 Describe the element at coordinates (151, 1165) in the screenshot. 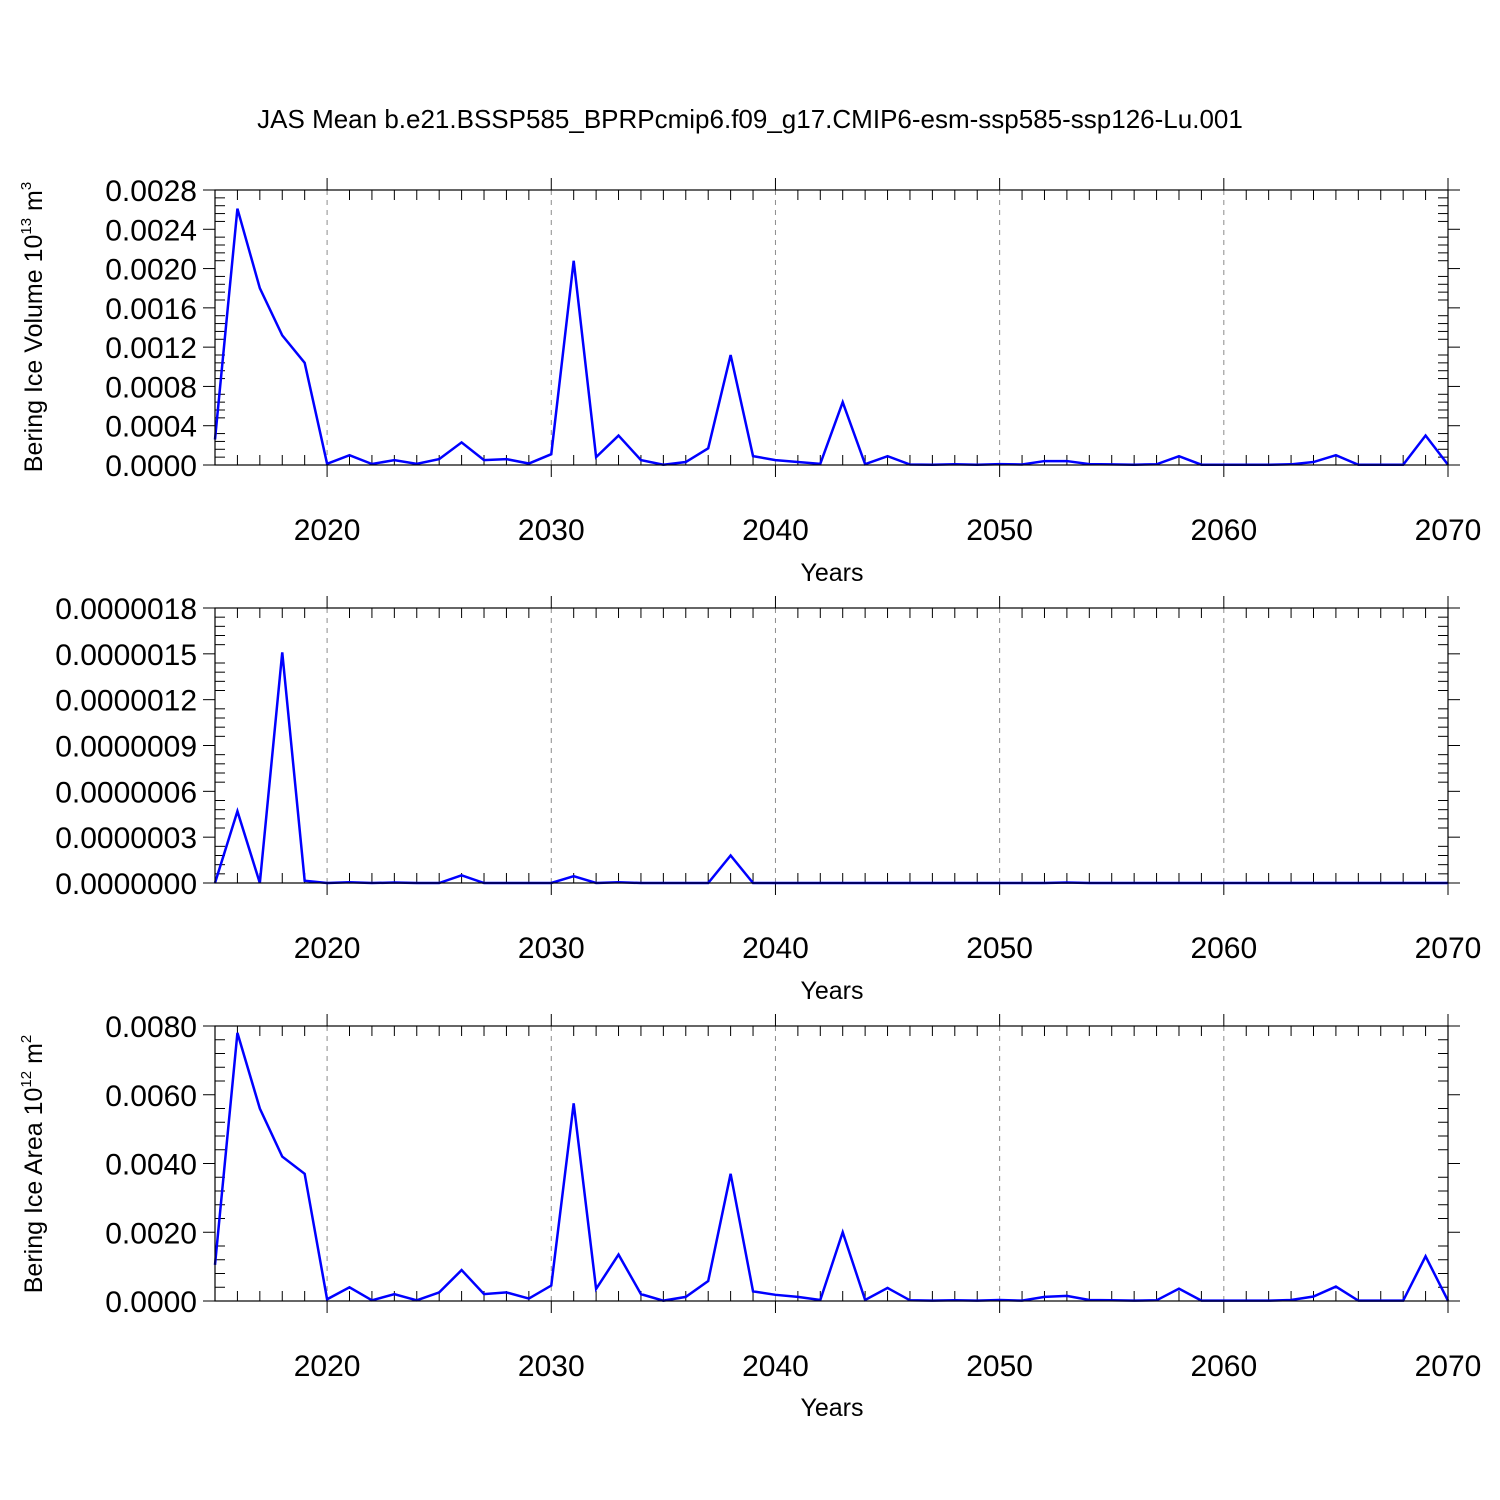

I see `y-tick-label: 0.0040` at that location.